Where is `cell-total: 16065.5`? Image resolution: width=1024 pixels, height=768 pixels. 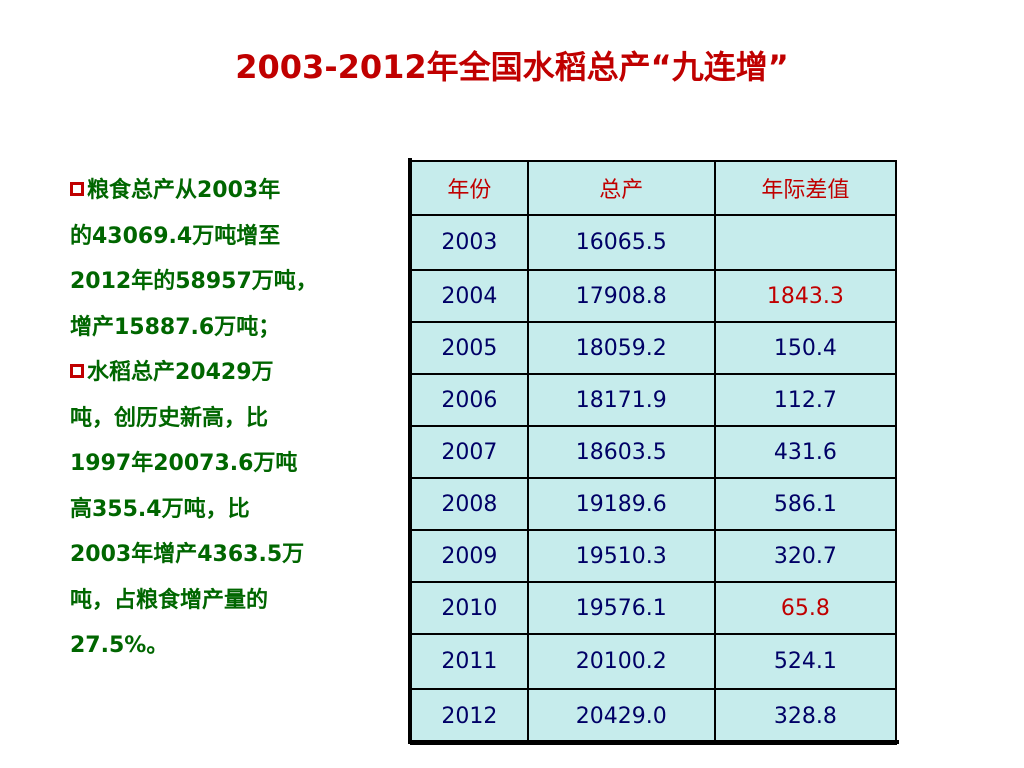
cell-total: 16065.5 is located at coordinates (621, 242).